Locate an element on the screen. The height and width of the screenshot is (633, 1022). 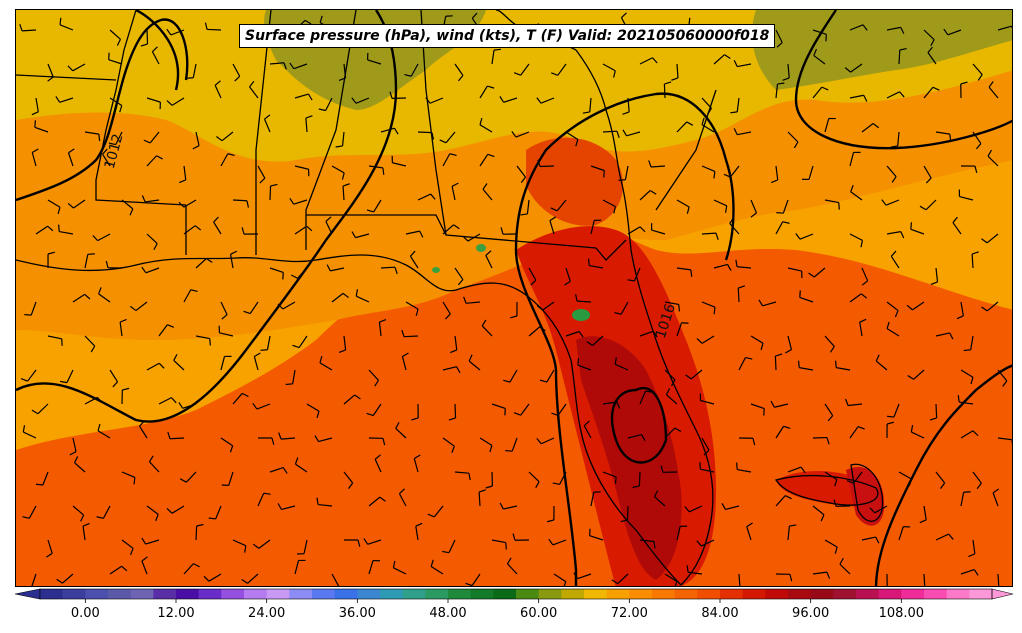
colorbar-tick-label: 24.00 is located at coordinates (267, 613).